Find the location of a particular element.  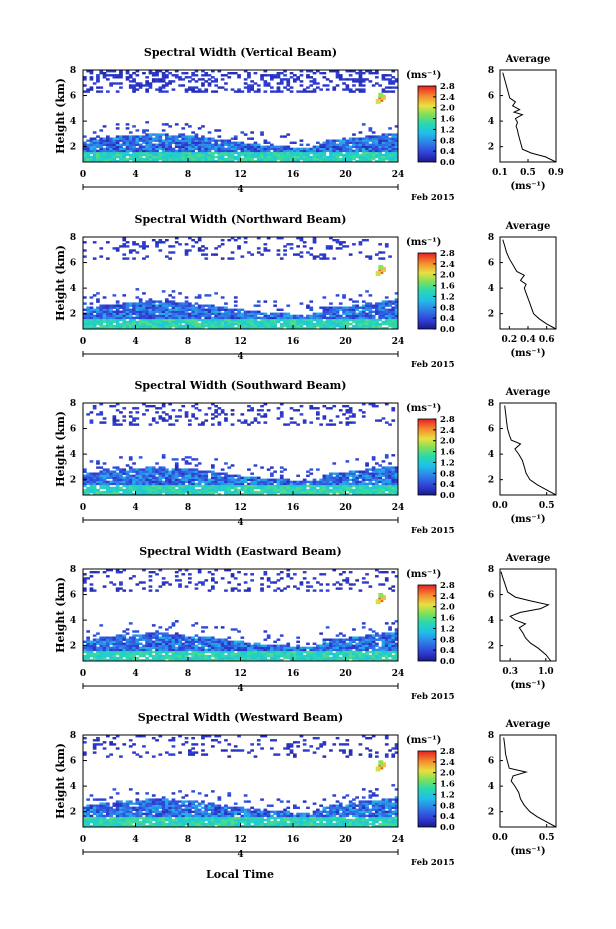

colorbar-tick-label: 0.4 is located at coordinates (447, 152).